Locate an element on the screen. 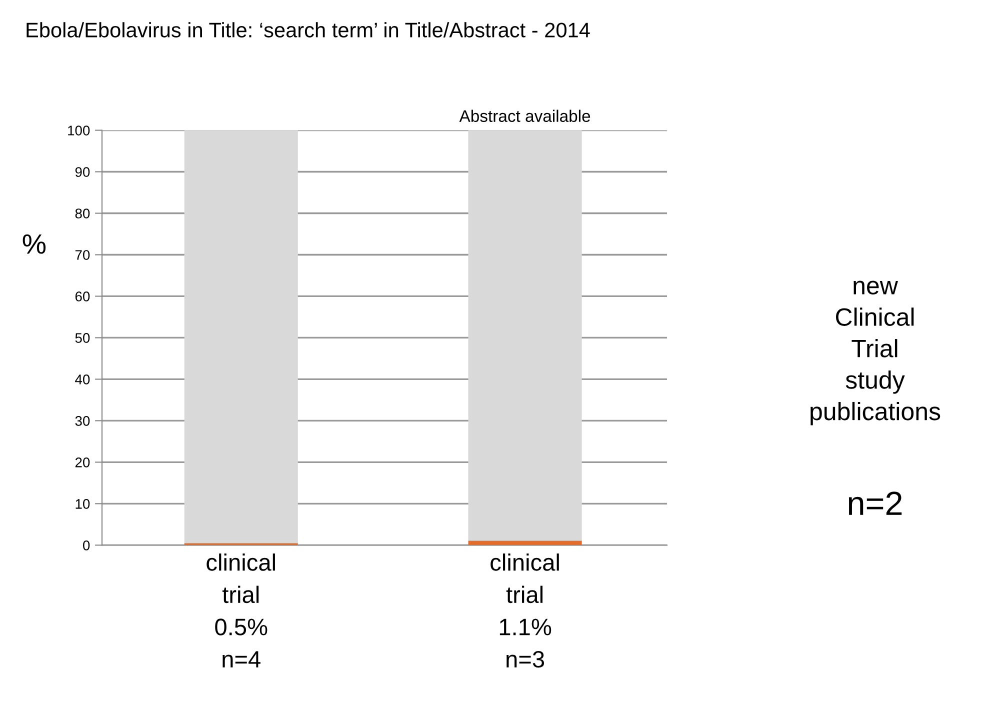 The image size is (1000, 708). x-tick-label: clinical trial 0.5% n=4 is located at coordinates (240, 610).